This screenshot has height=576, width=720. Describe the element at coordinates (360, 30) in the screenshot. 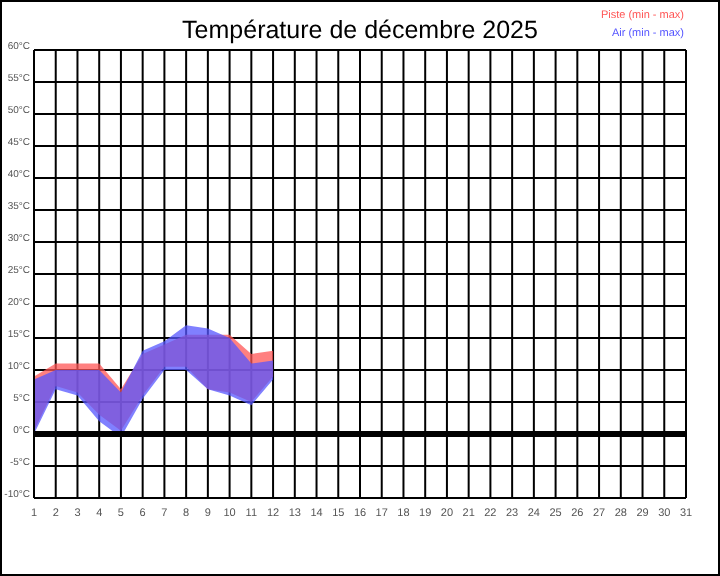

I see `chart-title: Température de décembre 2025` at that location.